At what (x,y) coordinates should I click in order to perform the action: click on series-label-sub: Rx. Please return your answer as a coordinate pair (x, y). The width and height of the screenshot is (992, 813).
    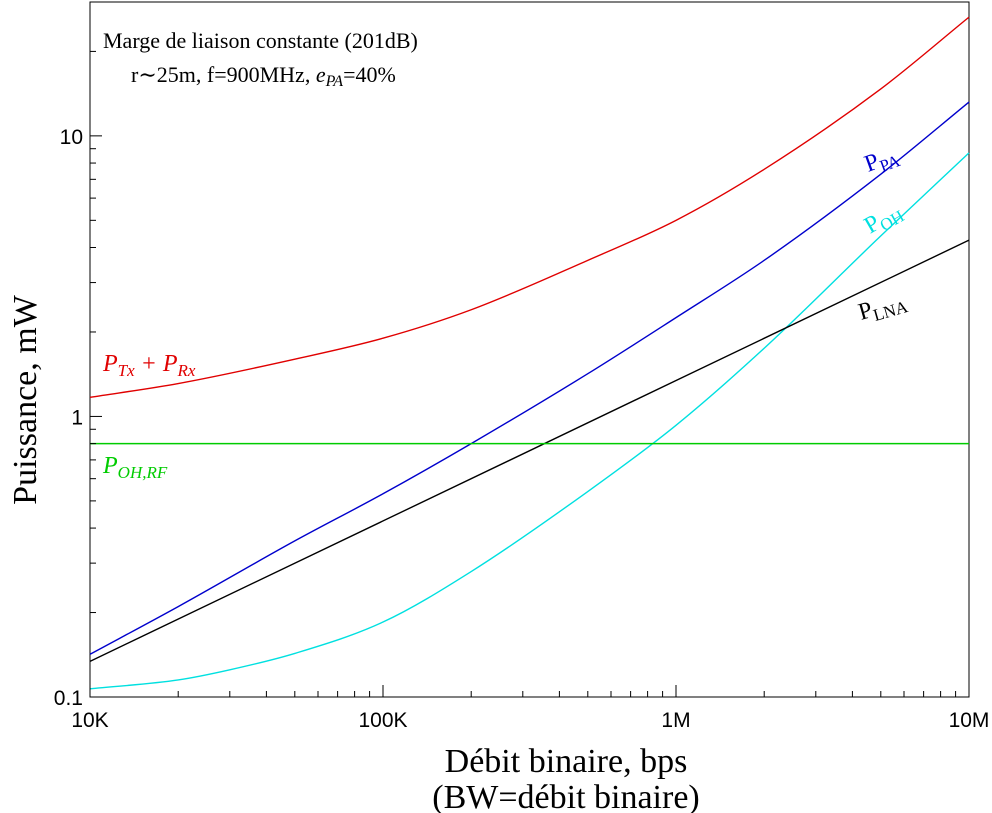
    Looking at the image, I should click on (186, 370).